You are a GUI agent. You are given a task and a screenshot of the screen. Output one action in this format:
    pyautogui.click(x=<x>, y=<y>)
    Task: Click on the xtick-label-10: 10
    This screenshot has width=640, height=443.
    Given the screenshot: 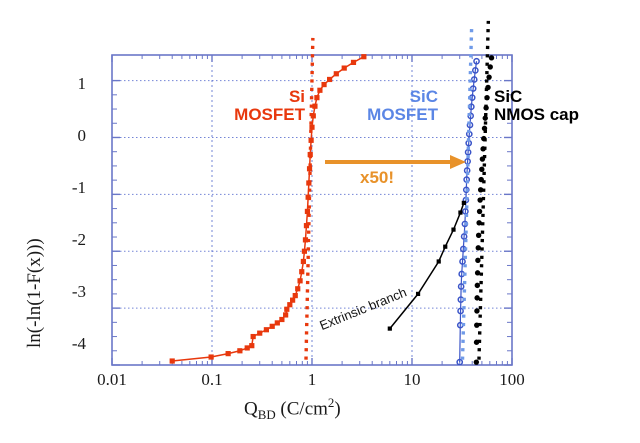 What is the action you would take?
    pyautogui.click(x=412, y=379)
    